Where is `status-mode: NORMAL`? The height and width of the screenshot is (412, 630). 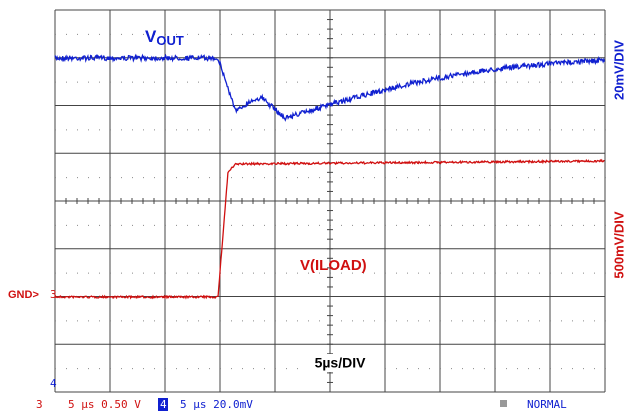 status-mode: NORMAL is located at coordinates (547, 404).